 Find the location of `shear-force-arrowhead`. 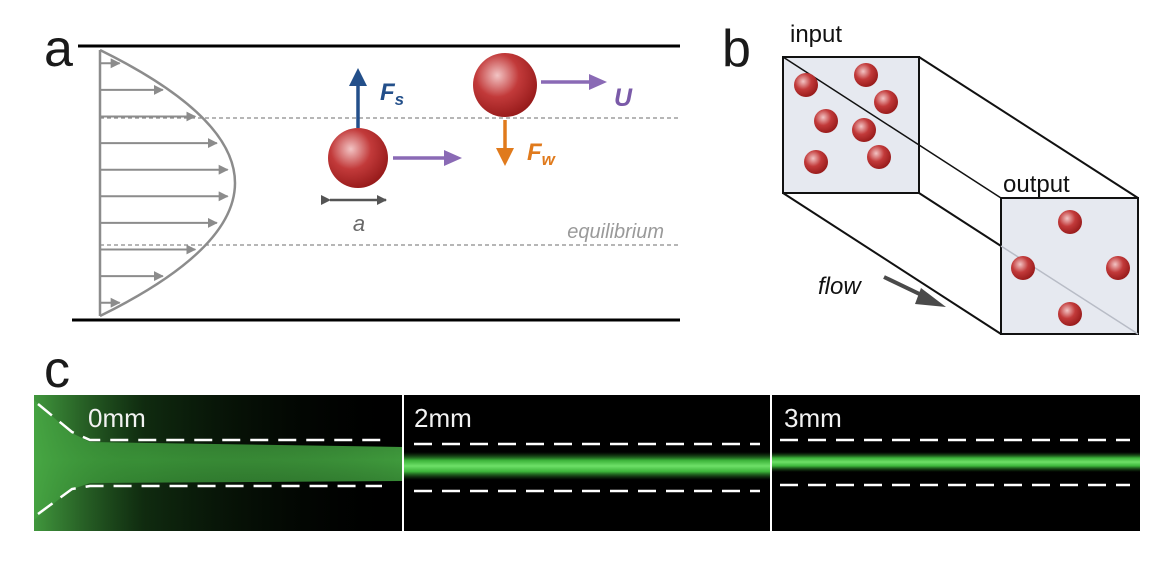

shear-force-arrowhead is located at coordinates (358, 77).